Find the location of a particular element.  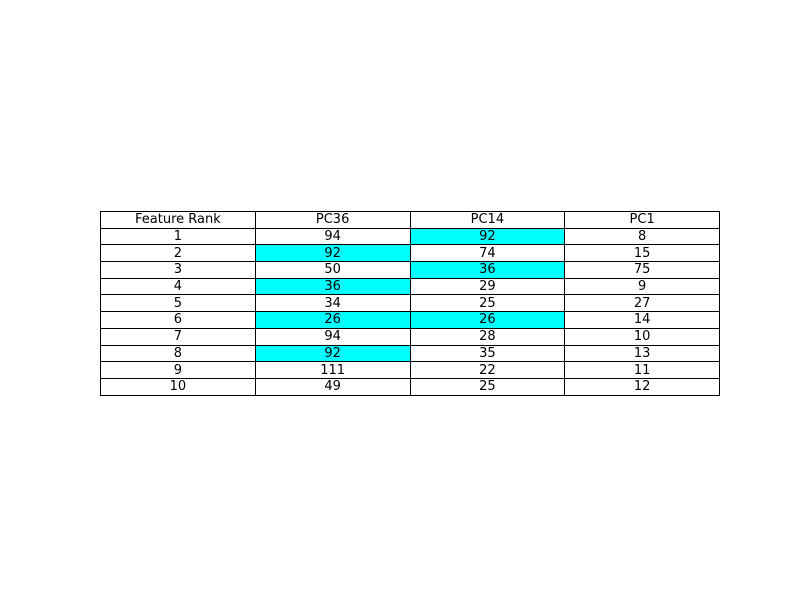

table-cell-pc1-row-5: 27 is located at coordinates (642, 303).